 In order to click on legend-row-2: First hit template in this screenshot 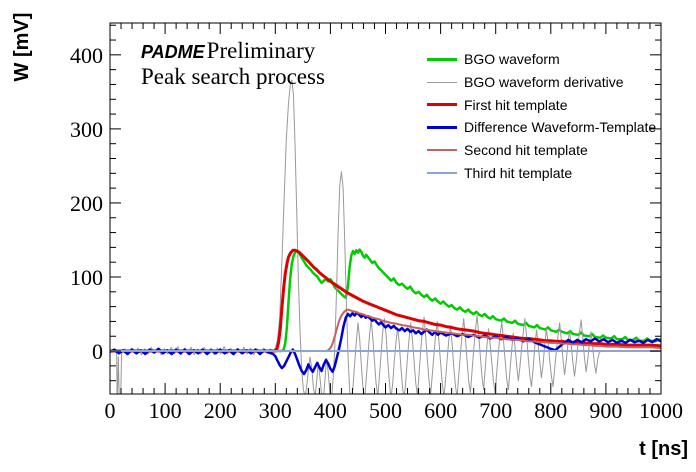, I will do `click(541, 104)`.